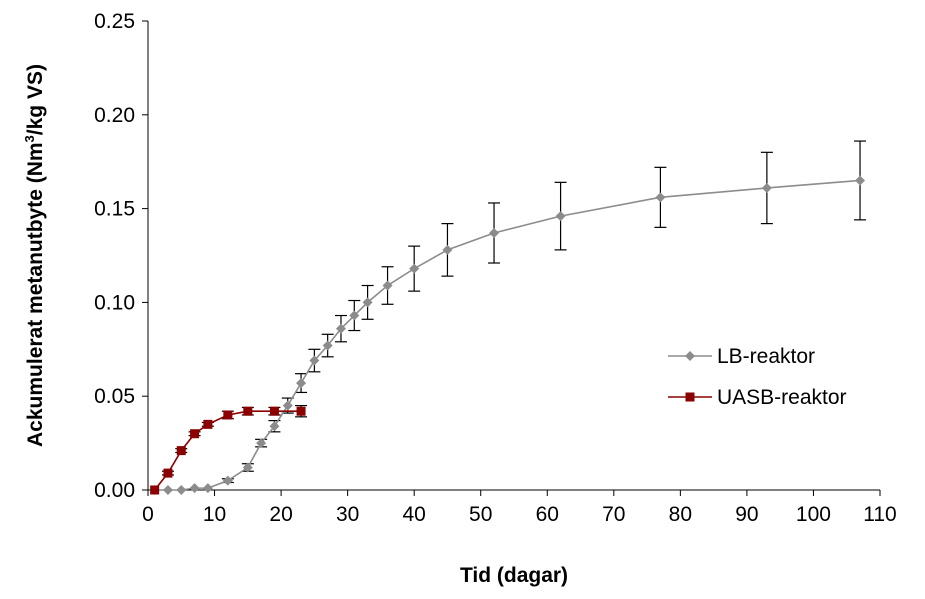 This screenshot has height=599, width=925. What do you see at coordinates (114, 115) in the screenshot?
I see `y-tick-label: 0.20` at bounding box center [114, 115].